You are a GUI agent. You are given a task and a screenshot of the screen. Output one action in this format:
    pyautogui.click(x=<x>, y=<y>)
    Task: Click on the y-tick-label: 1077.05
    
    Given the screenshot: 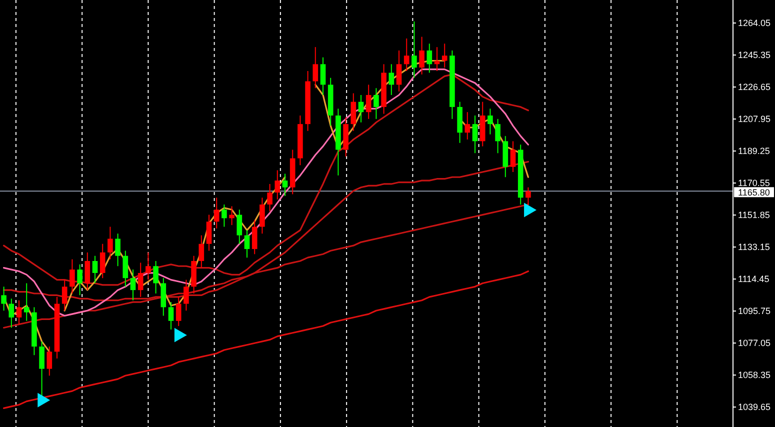 What is the action you would take?
    pyautogui.click(x=754, y=343)
    